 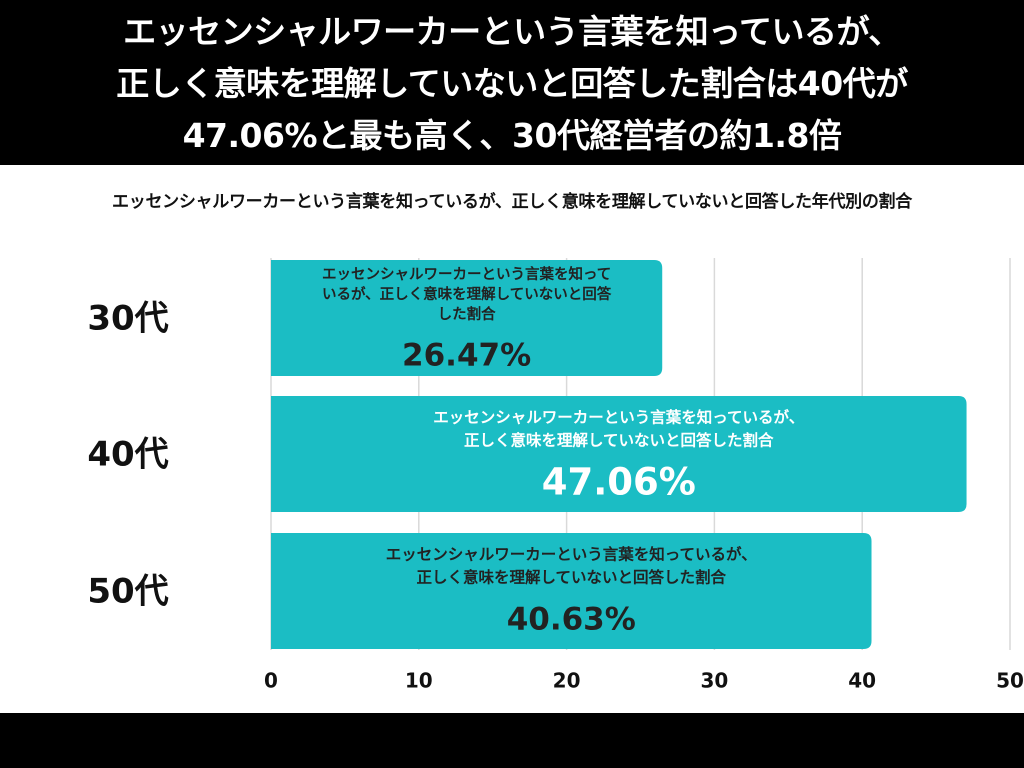 I want to click on bar-label-line: した割合, so click(x=467, y=314).